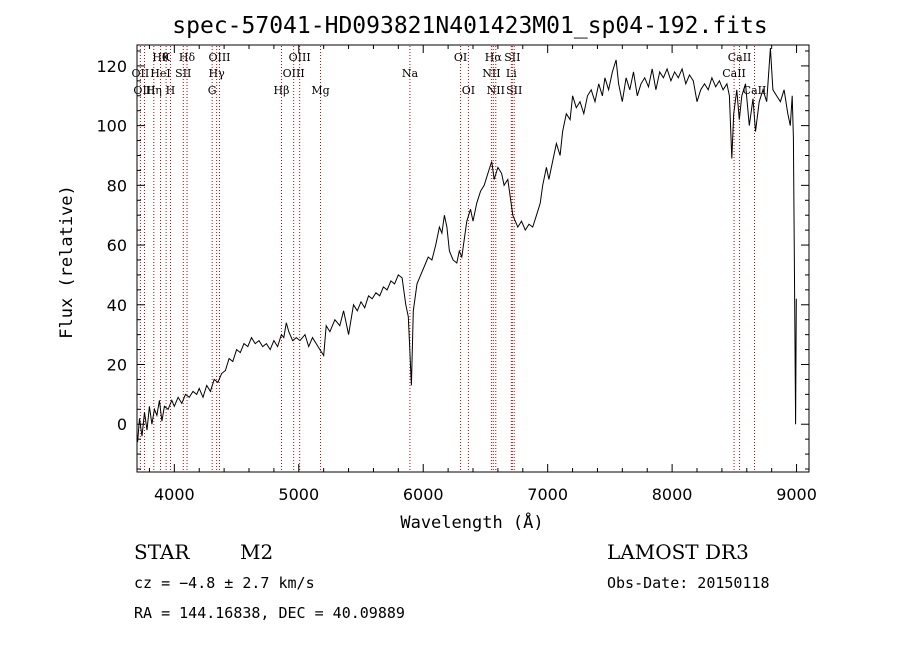  Describe the element at coordinates (796, 494) in the screenshot. I see `x-tick-label: 9000` at that location.